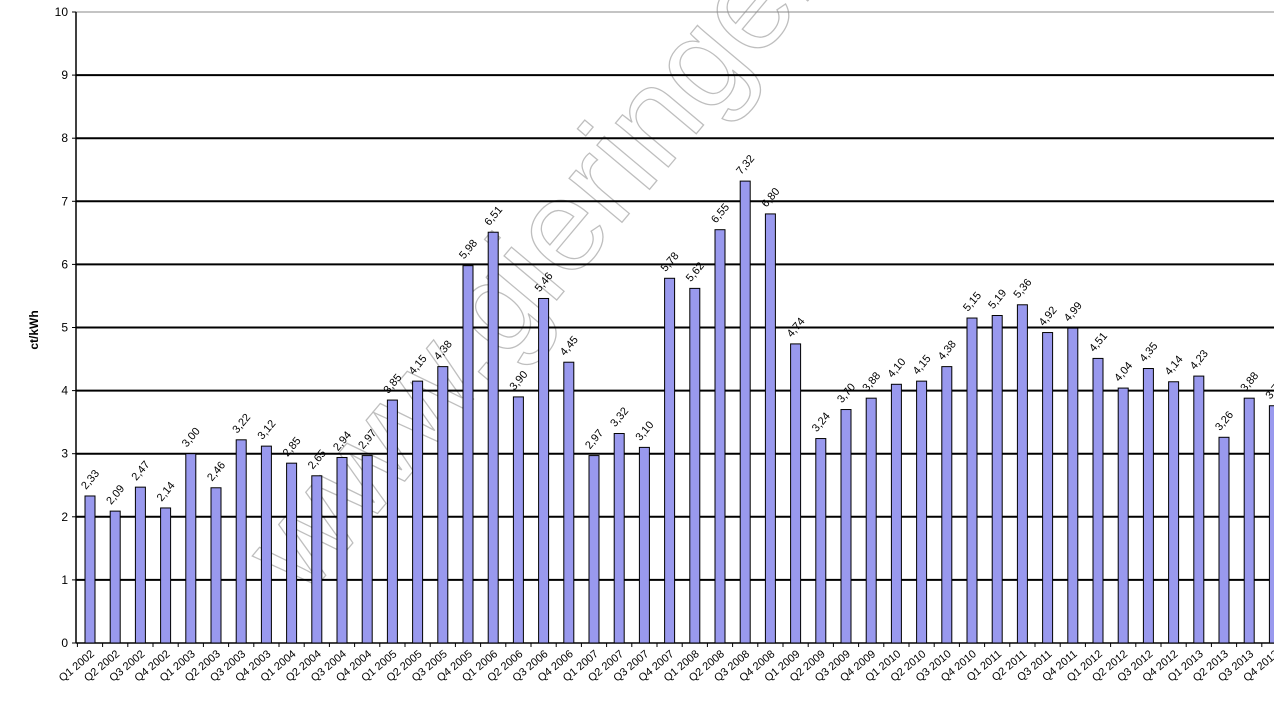  Describe the element at coordinates (90, 480) in the screenshot. I see `data-label: 2,33` at that location.